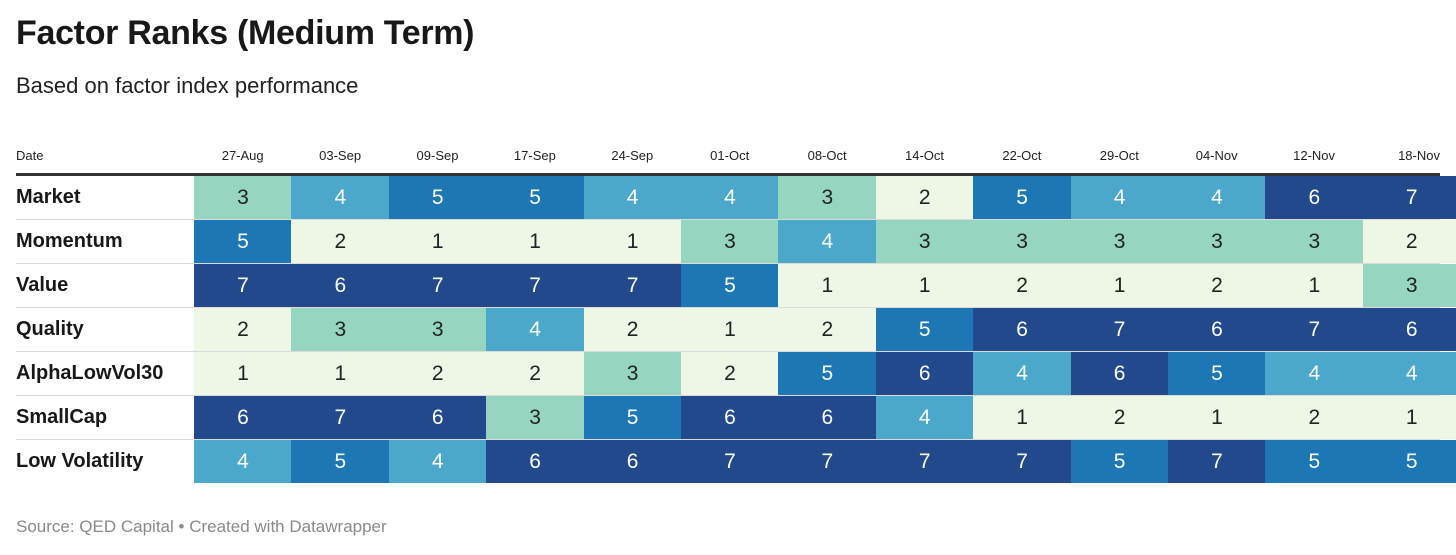  I want to click on row-label: Quality, so click(50, 329).